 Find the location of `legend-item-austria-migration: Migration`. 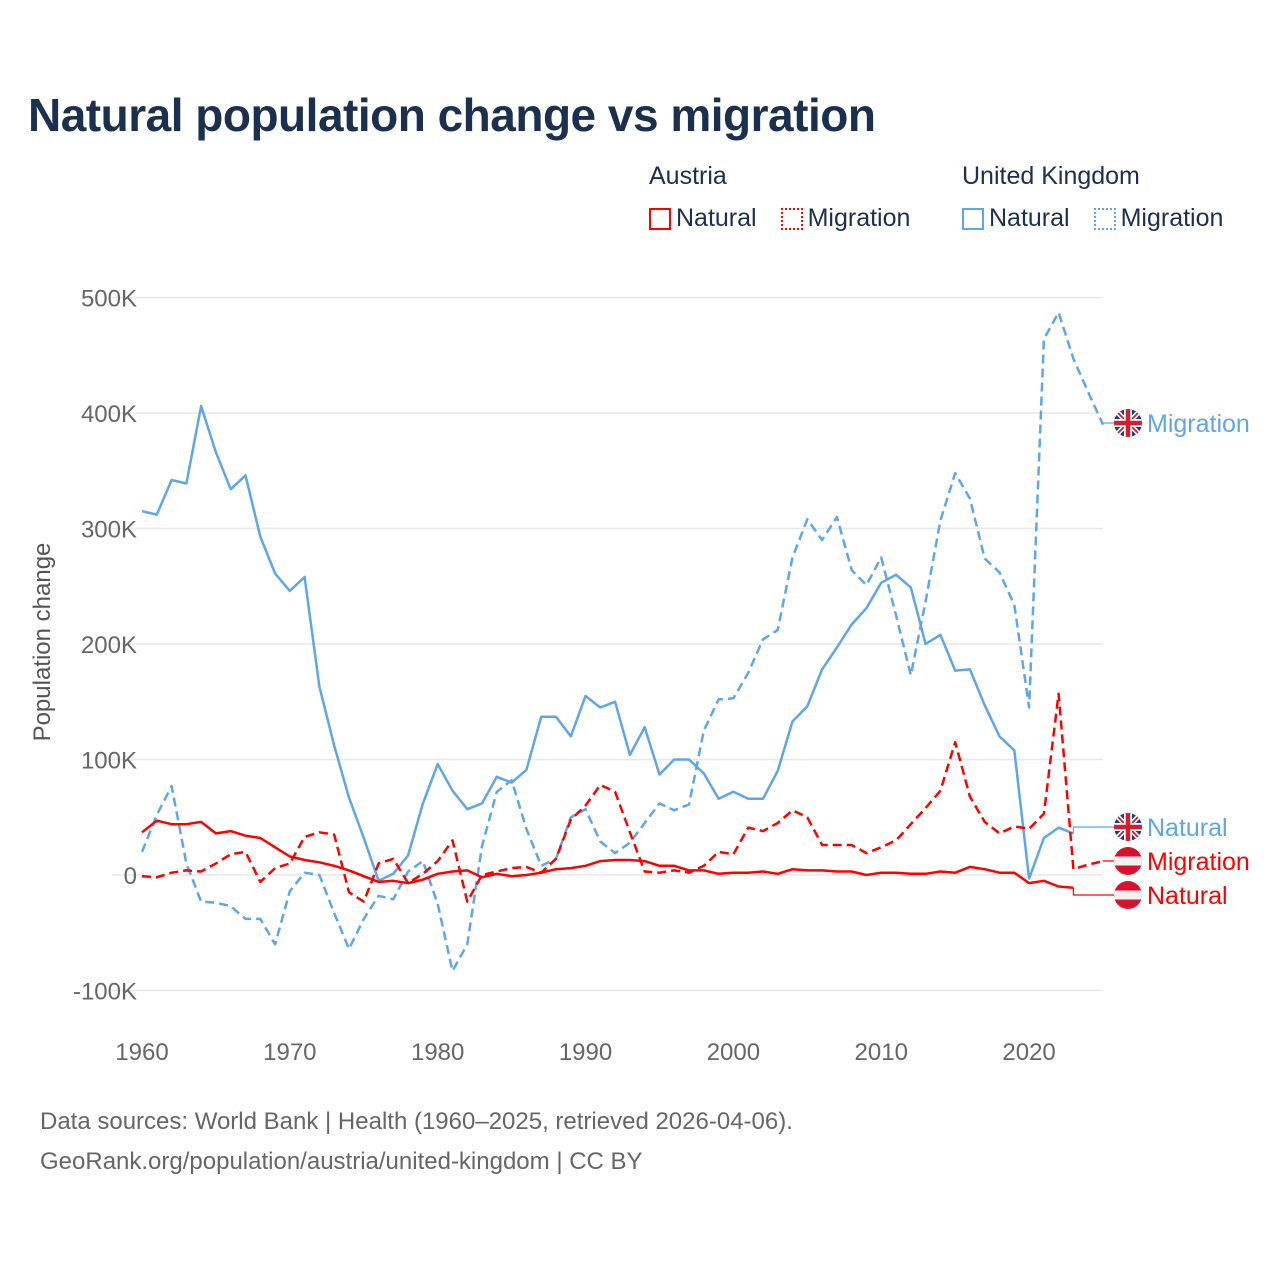

legend-item-austria-migration: Migration is located at coordinates (845, 218).